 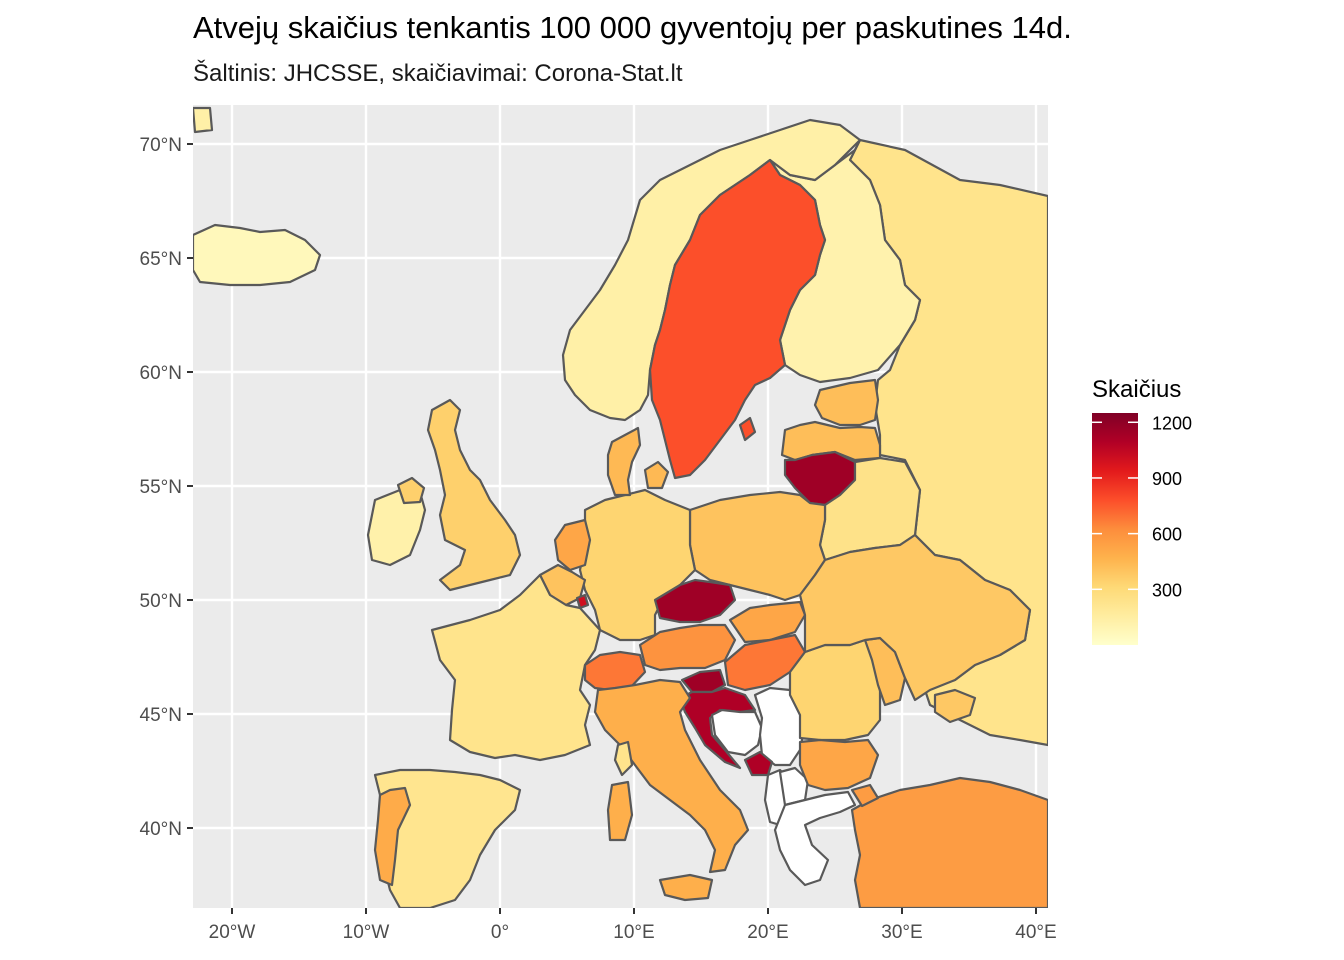 I want to click on region-croatia, so click(x=717, y=728).